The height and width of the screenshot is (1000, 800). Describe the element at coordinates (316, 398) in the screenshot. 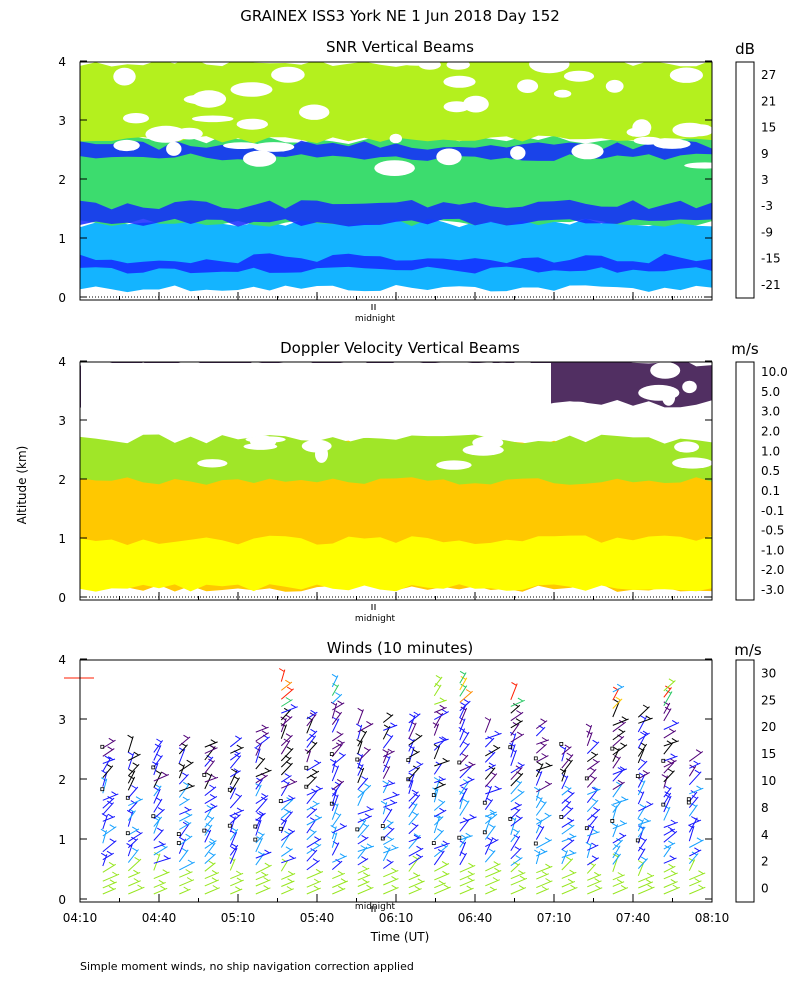

I see `doppler-missing-region` at that location.